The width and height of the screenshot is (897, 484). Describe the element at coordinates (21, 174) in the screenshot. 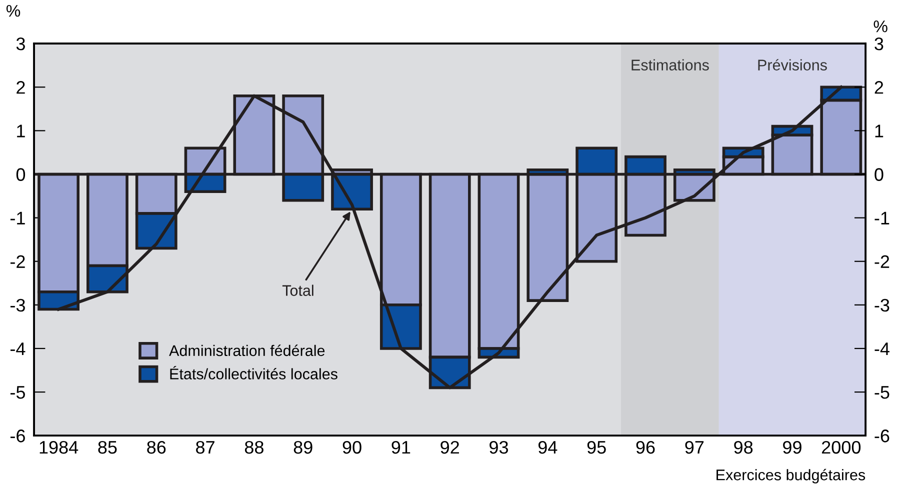

I see `y-tick-label: 0` at that location.